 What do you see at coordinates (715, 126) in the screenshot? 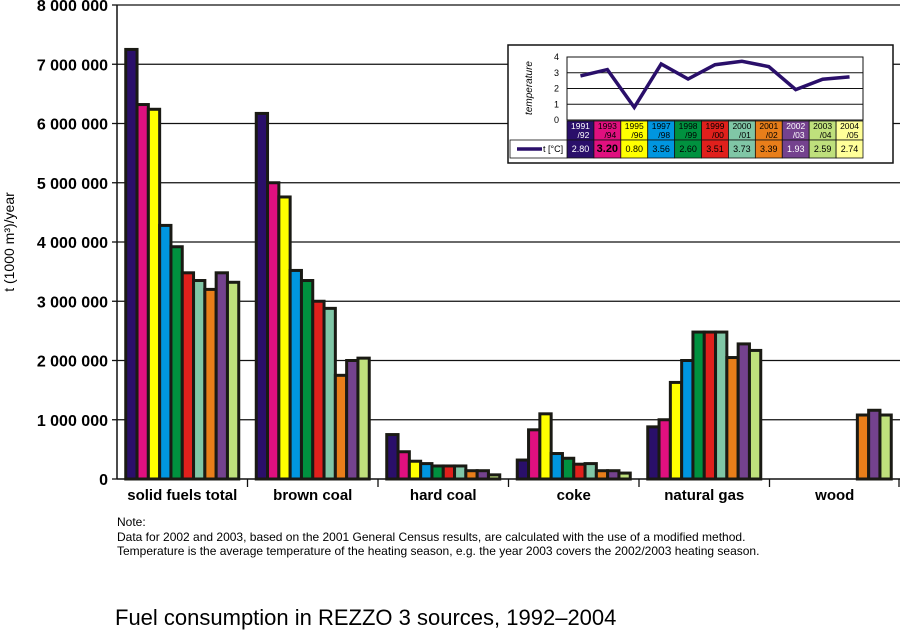
I see `season-label-top: 1999` at bounding box center [715, 126].